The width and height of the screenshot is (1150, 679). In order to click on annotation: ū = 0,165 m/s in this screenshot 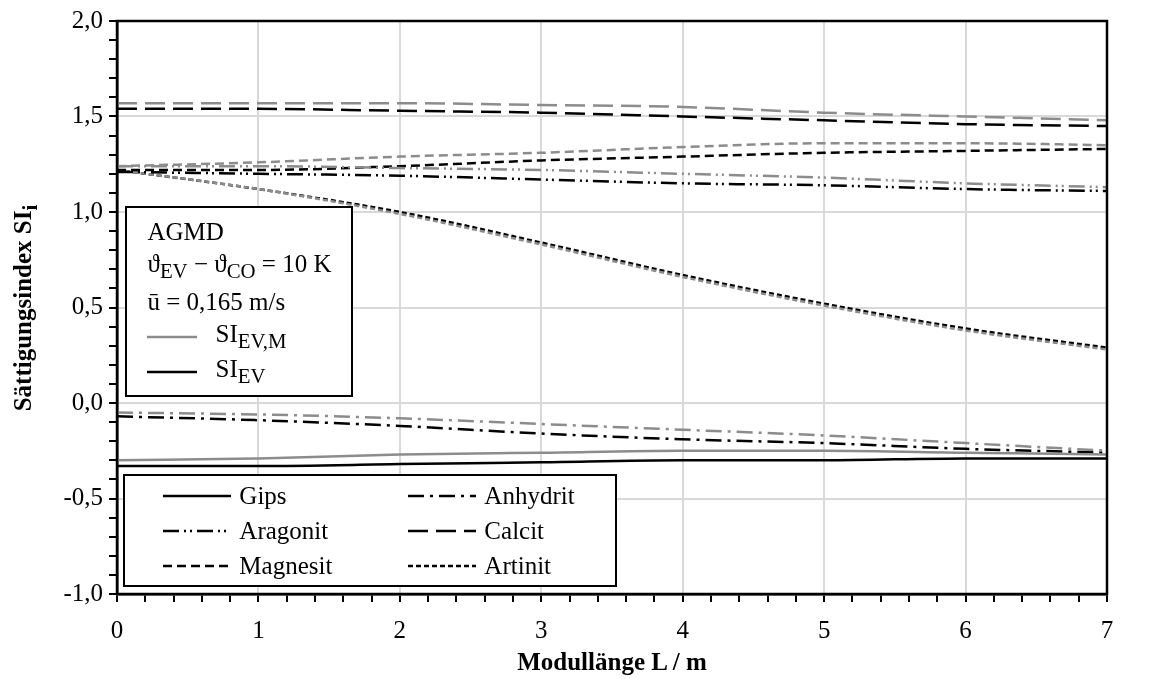, I will do `click(216, 301)`.